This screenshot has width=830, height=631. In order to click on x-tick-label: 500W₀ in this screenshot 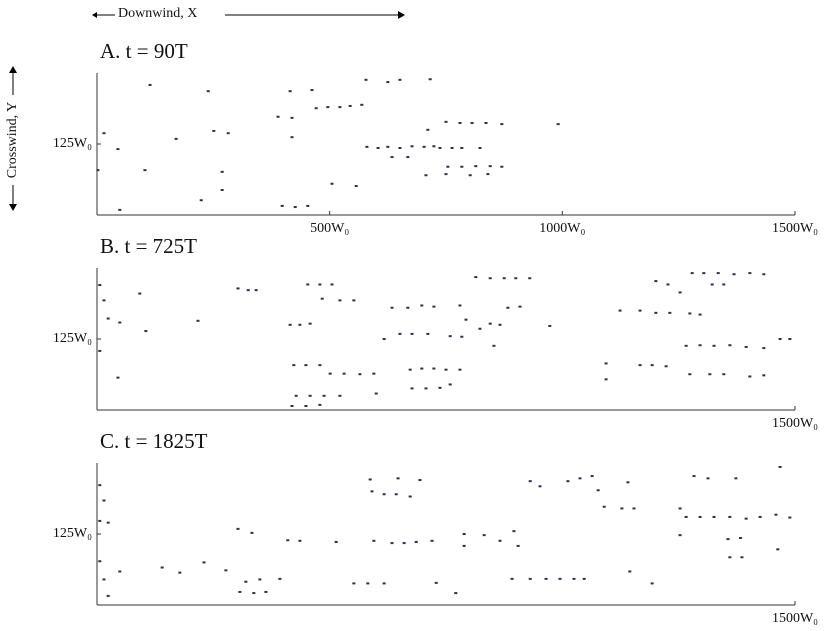, I will do `click(329, 228)`.